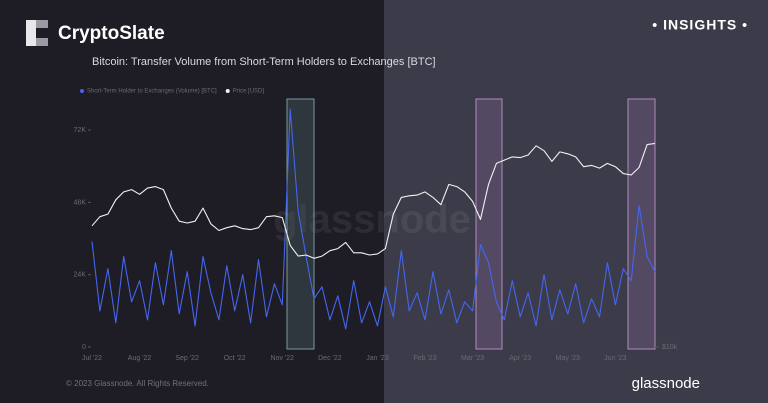 The height and width of the screenshot is (403, 768). What do you see at coordinates (670, 347) in the screenshot?
I see `y2-tick-label: $10k` at bounding box center [670, 347].